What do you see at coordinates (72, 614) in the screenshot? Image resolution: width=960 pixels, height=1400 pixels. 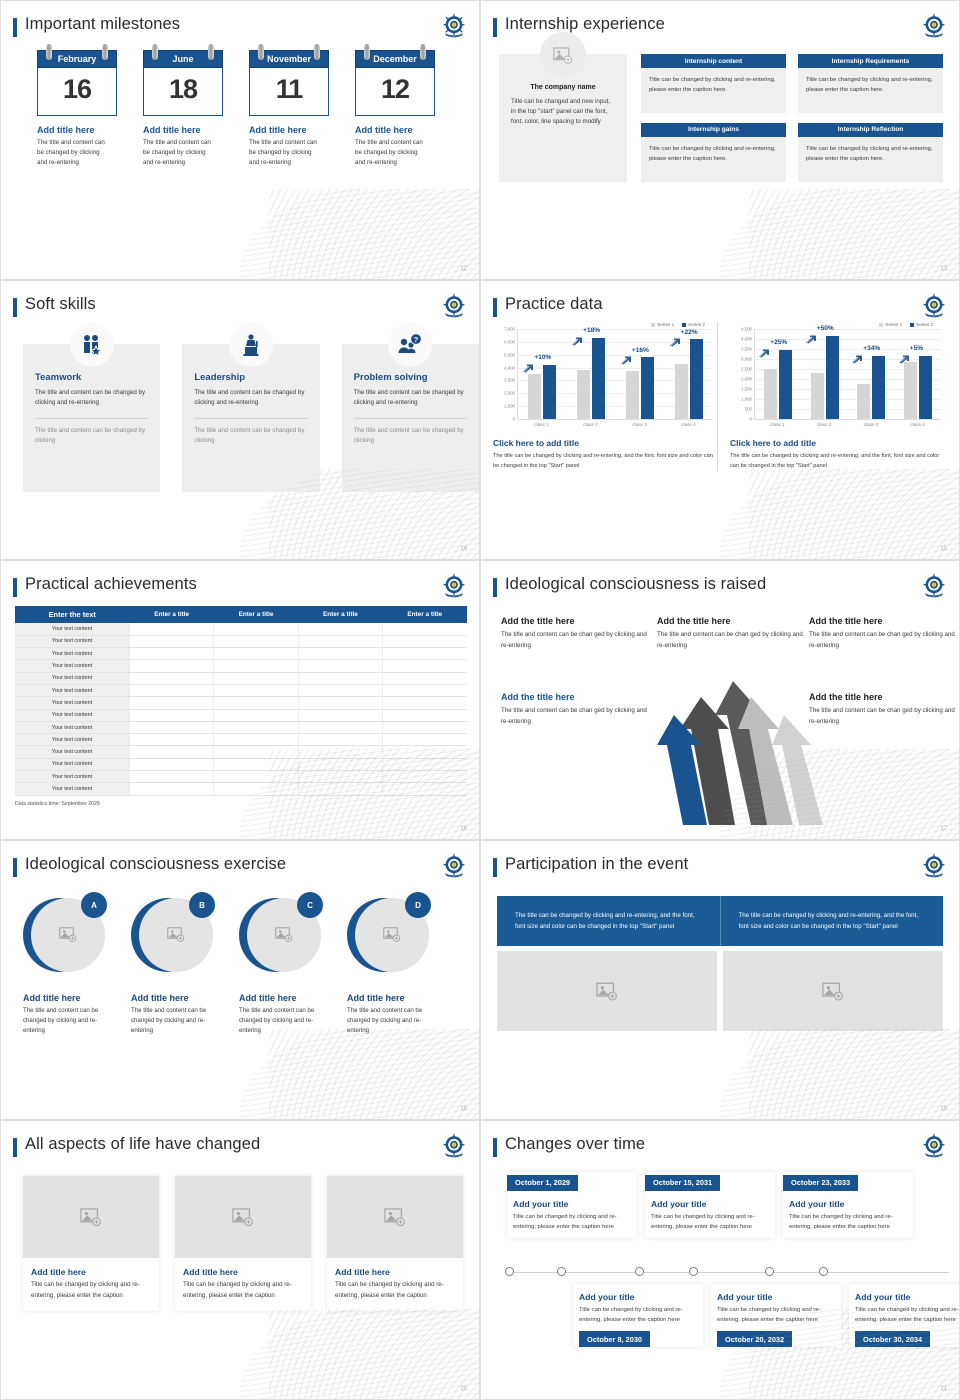 I see `table-column-header: Enter the text` at bounding box center [72, 614].